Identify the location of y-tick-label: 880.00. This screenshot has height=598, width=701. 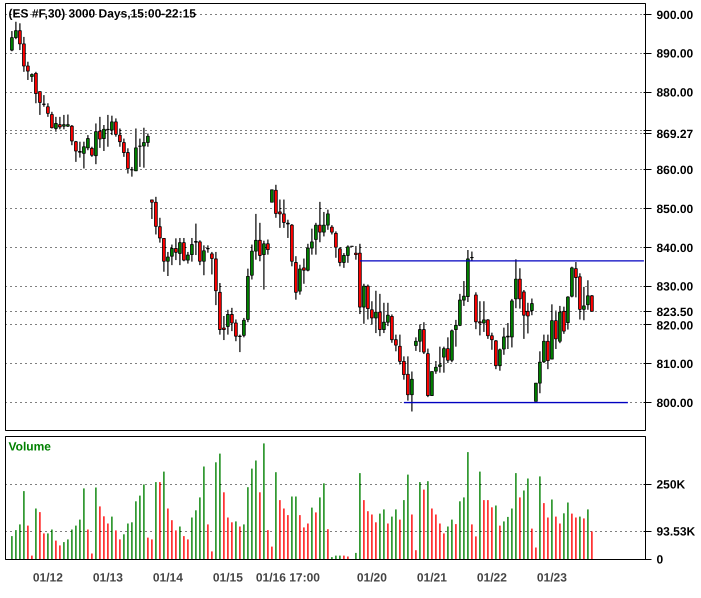
(675, 93).